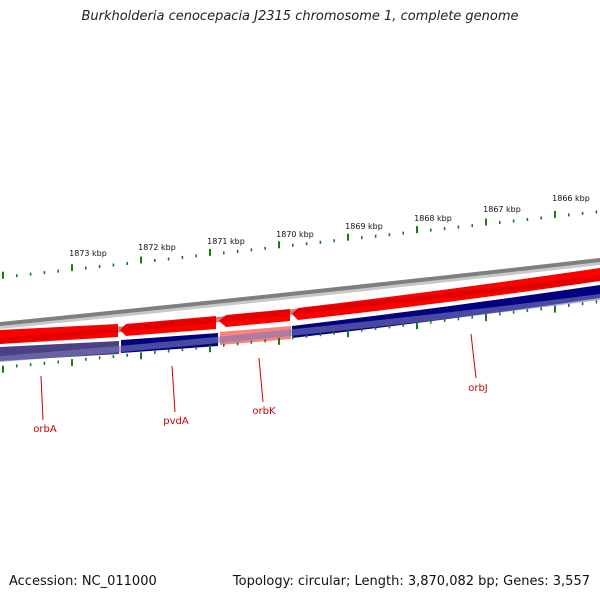  I want to click on kbp-label-1871: 1871 kbp, so click(226, 241).